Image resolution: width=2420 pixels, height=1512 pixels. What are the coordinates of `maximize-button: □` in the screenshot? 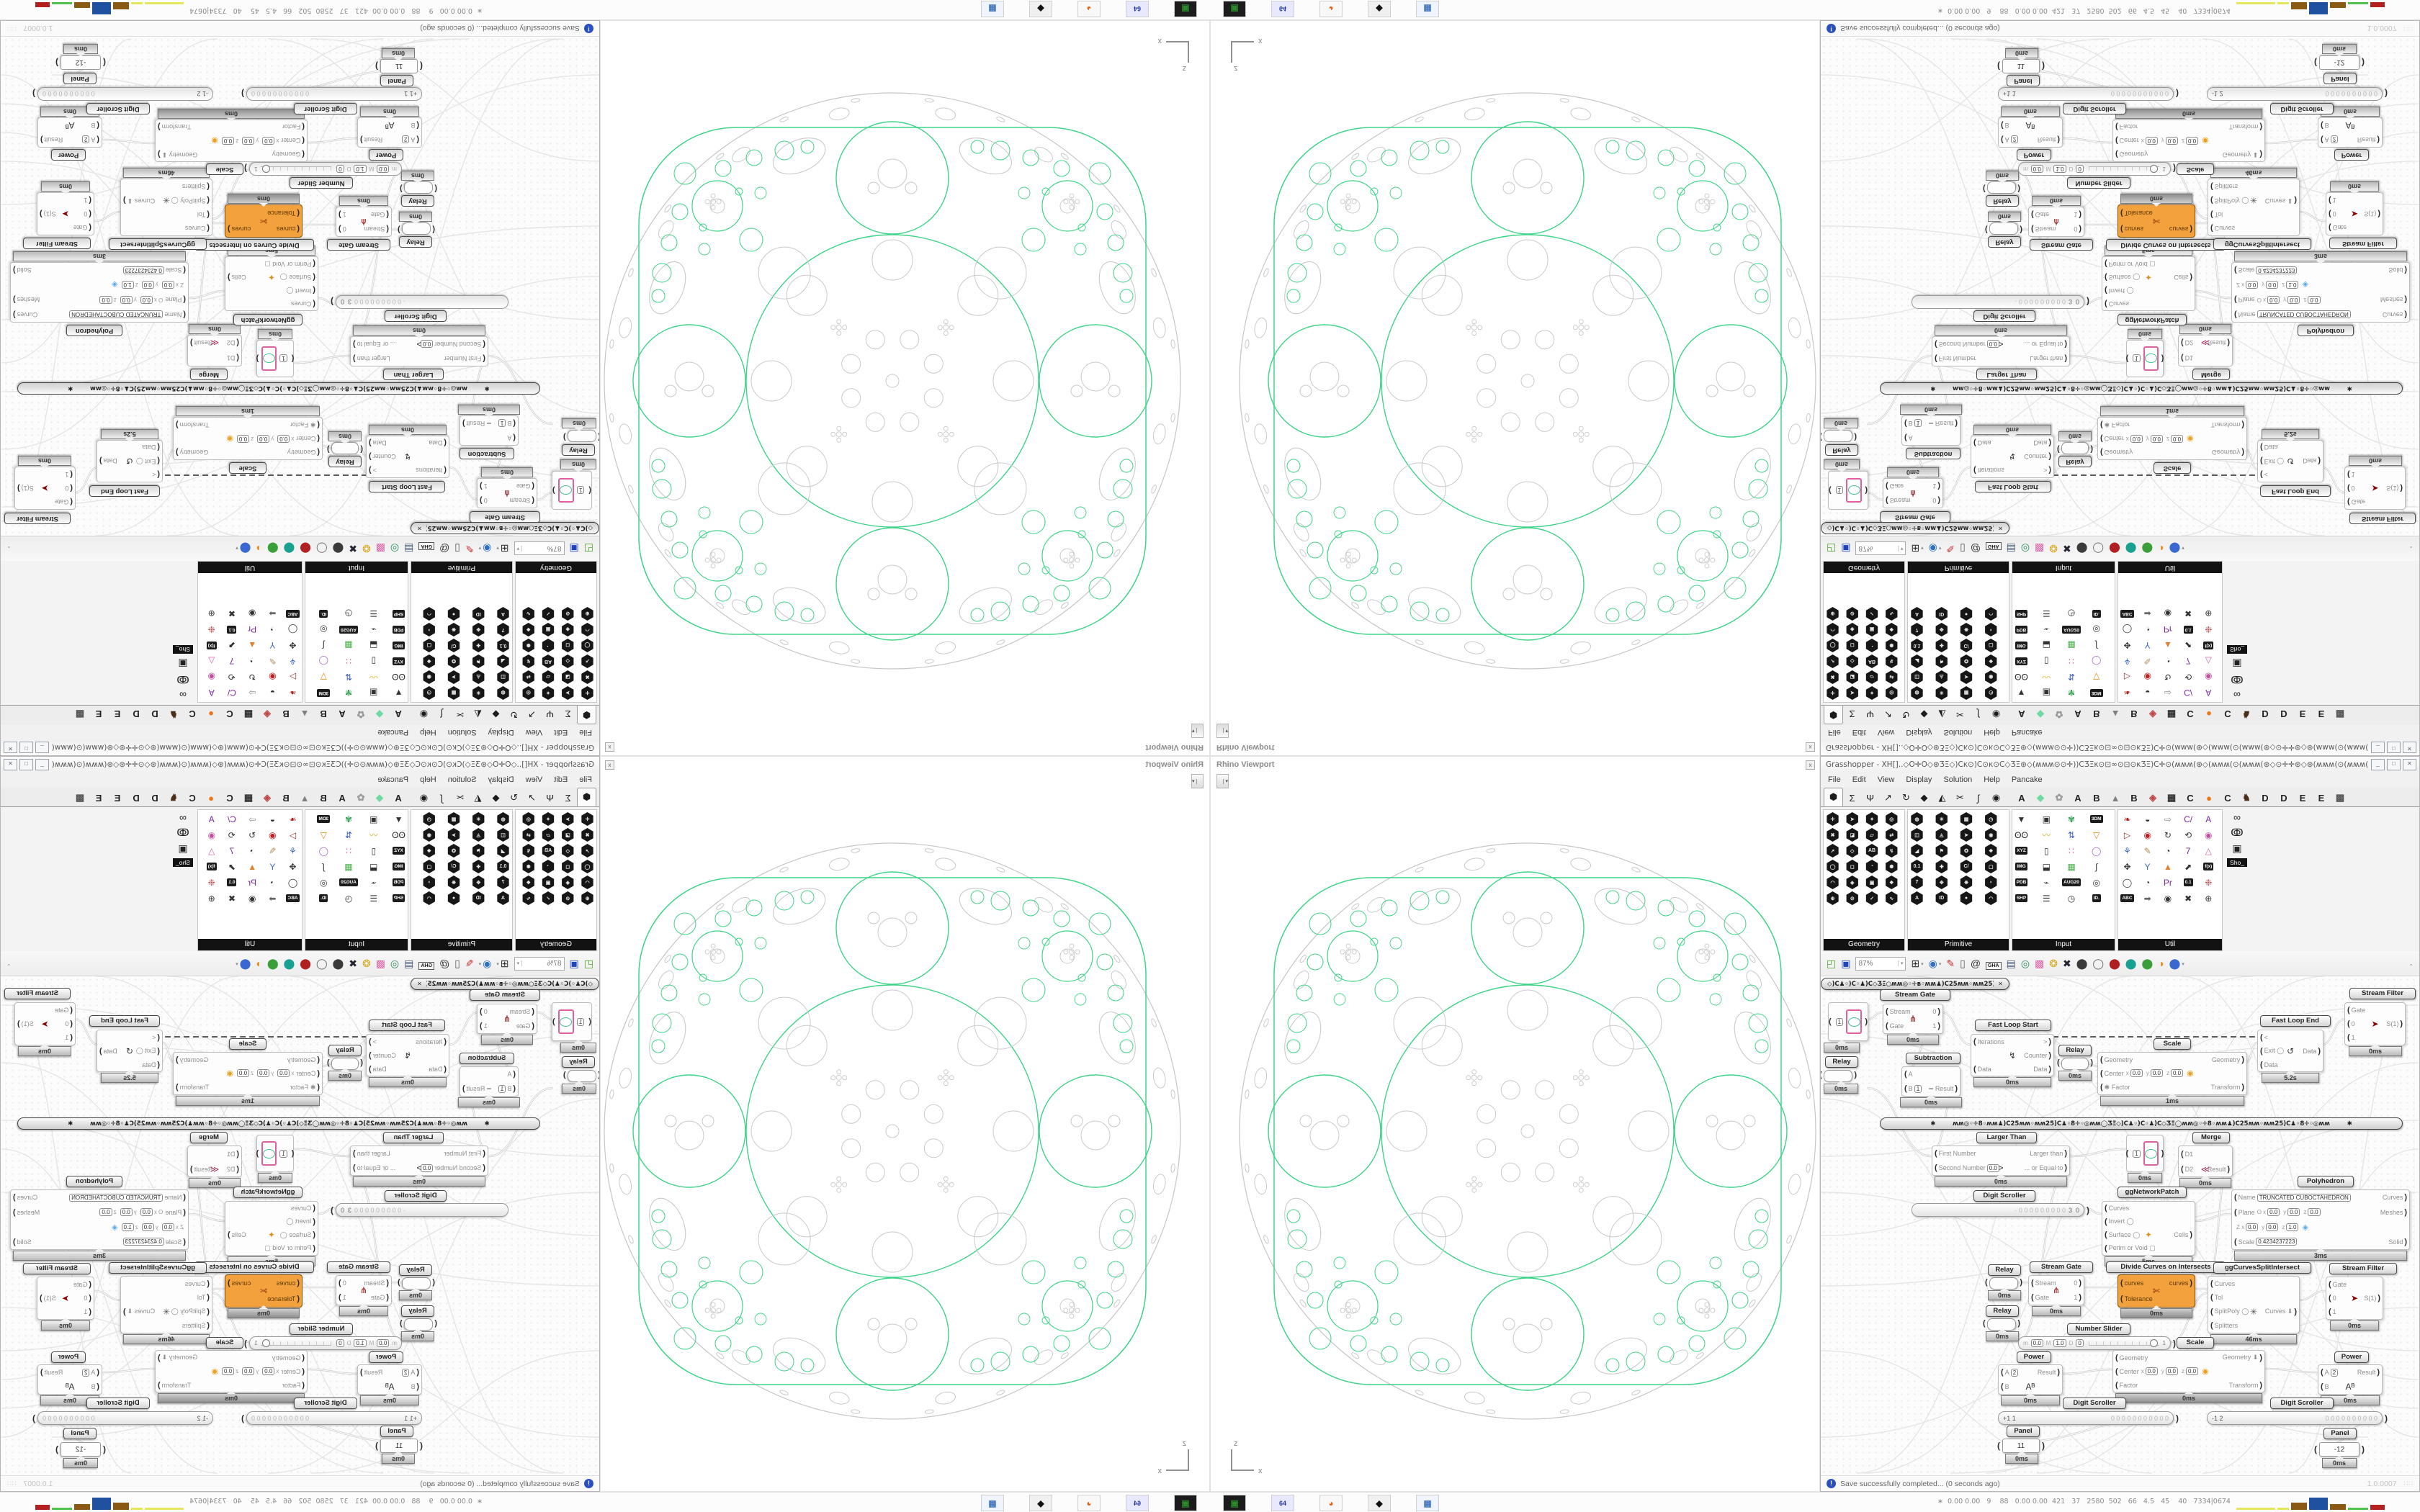 It's located at (2394, 747).